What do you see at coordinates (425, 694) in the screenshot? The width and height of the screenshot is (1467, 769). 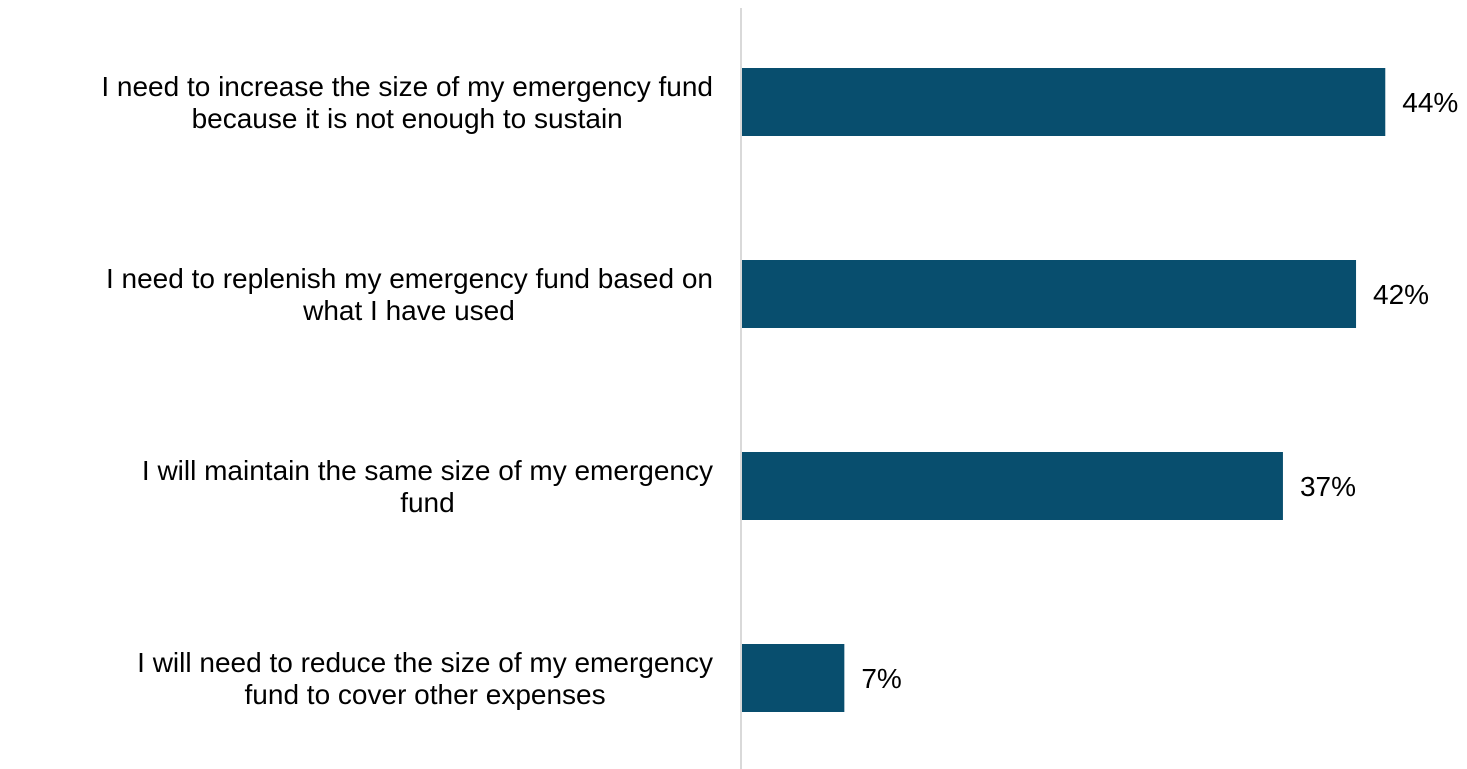 I see `category-label-4-line-2: fund to cover other expenses` at bounding box center [425, 694].